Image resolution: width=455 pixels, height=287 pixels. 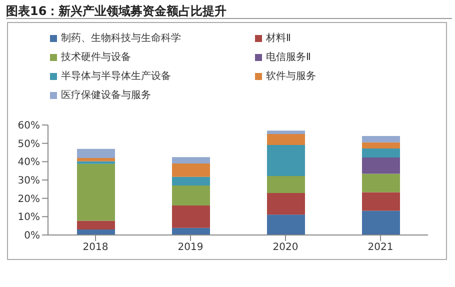 What do you see at coordinates (291, 76) in the screenshot?
I see `legend-label: 软件与服务` at bounding box center [291, 76].